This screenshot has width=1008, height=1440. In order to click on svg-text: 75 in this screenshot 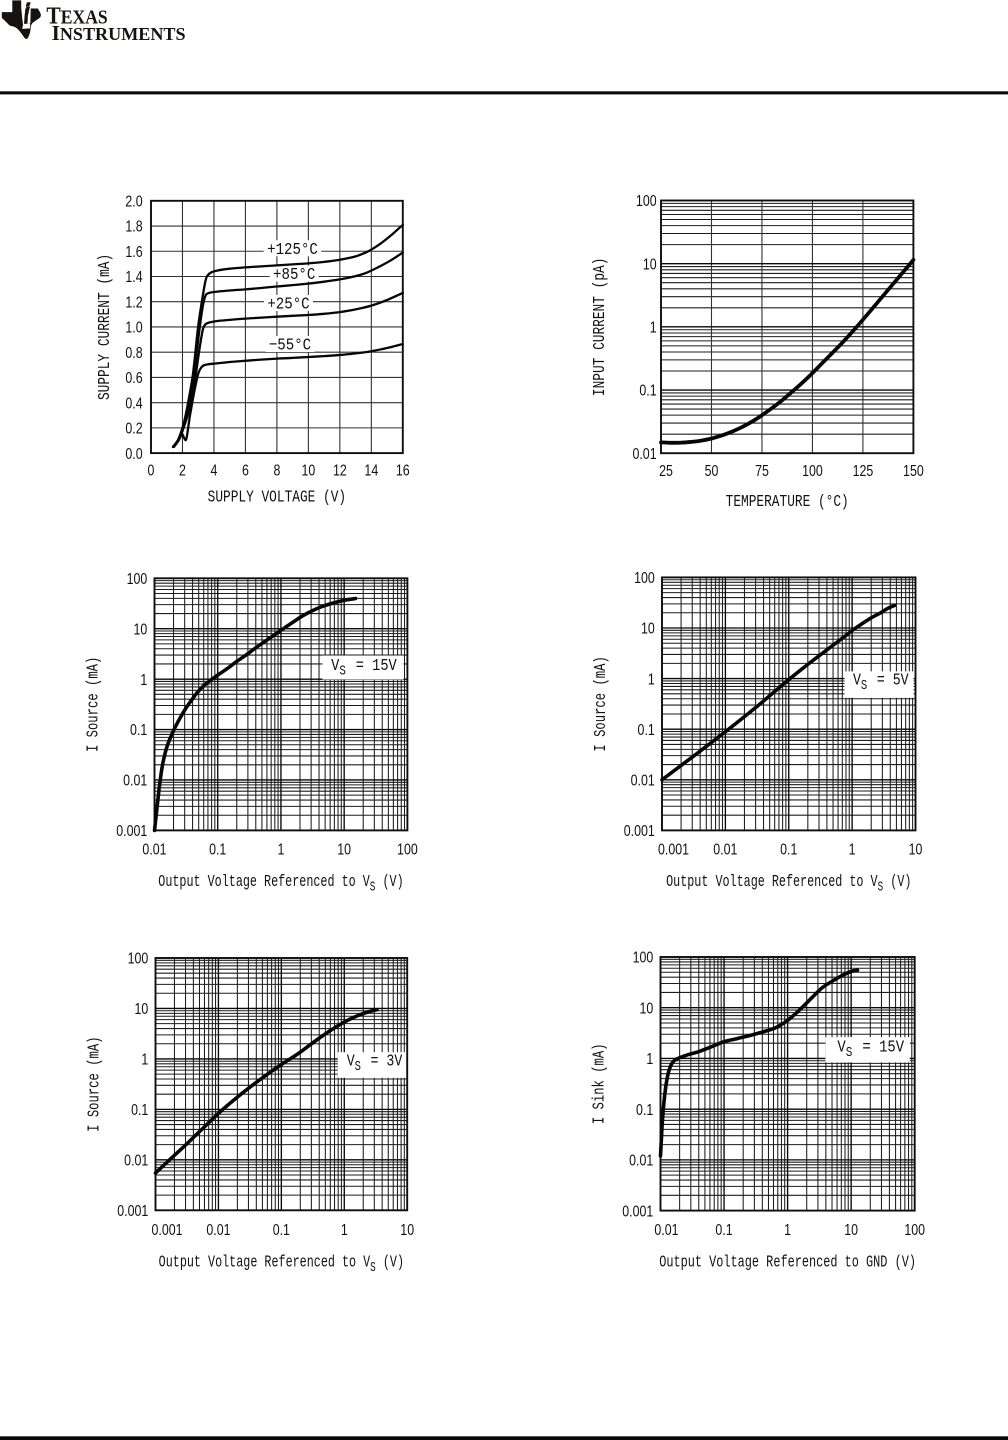, I will do `click(762, 472)`.